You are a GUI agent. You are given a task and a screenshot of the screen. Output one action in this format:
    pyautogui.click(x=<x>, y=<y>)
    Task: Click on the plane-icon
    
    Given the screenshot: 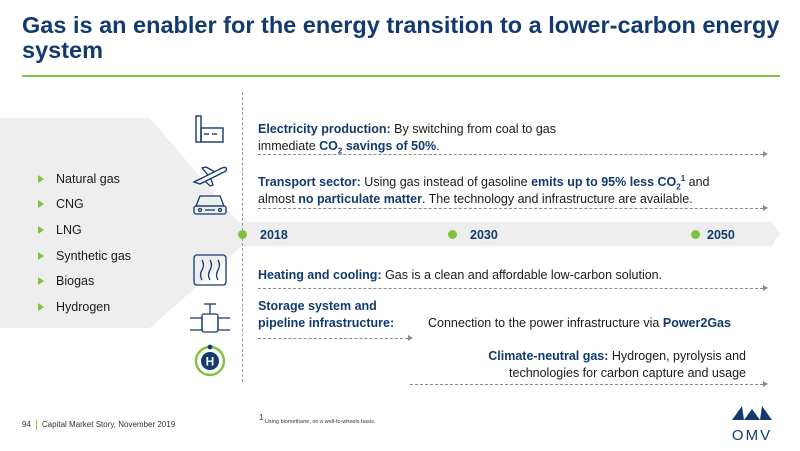 What is the action you would take?
    pyautogui.click(x=210, y=176)
    